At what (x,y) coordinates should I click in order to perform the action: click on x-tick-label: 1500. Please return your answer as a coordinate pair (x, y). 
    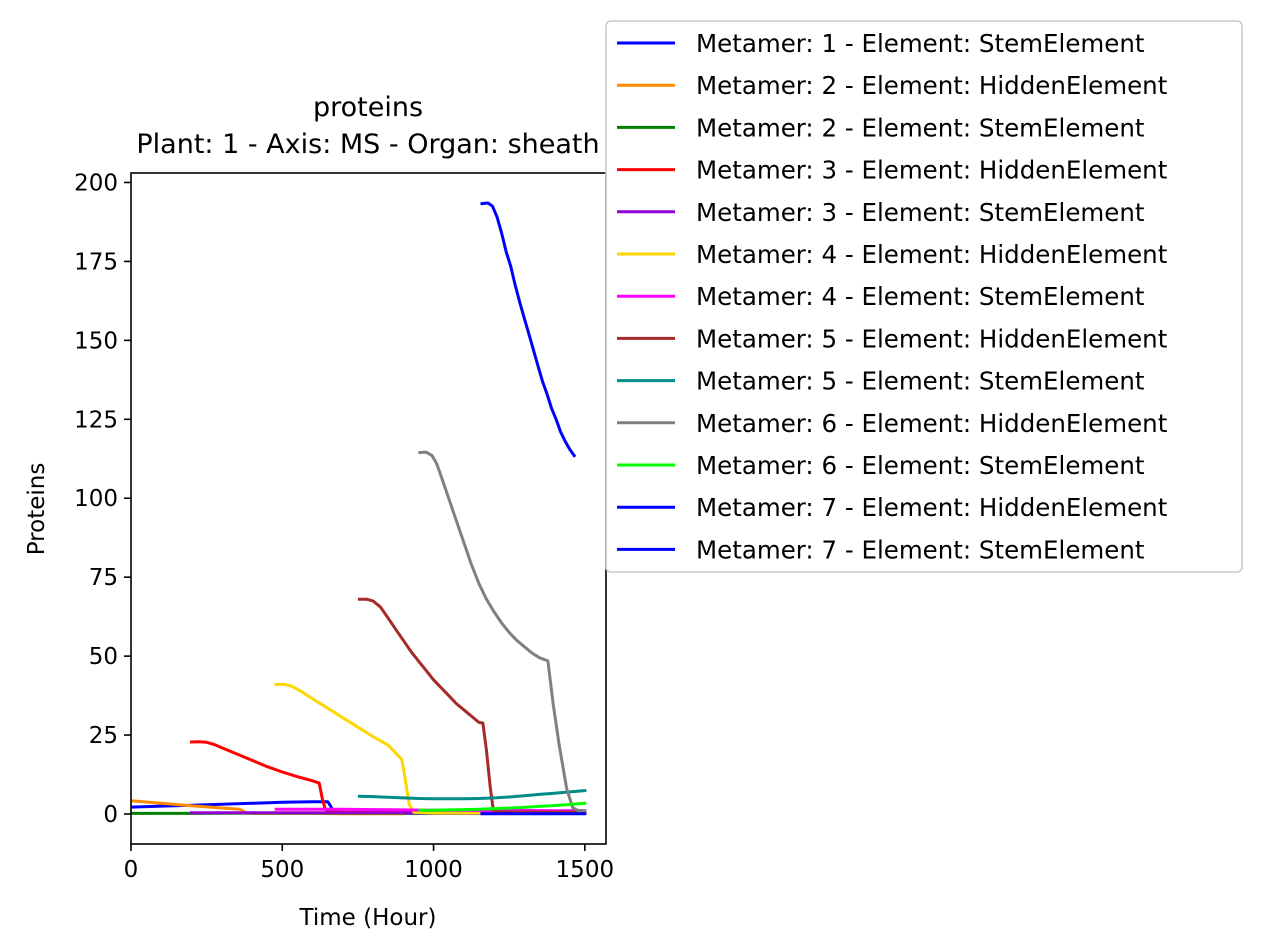
    Looking at the image, I should click on (585, 870).